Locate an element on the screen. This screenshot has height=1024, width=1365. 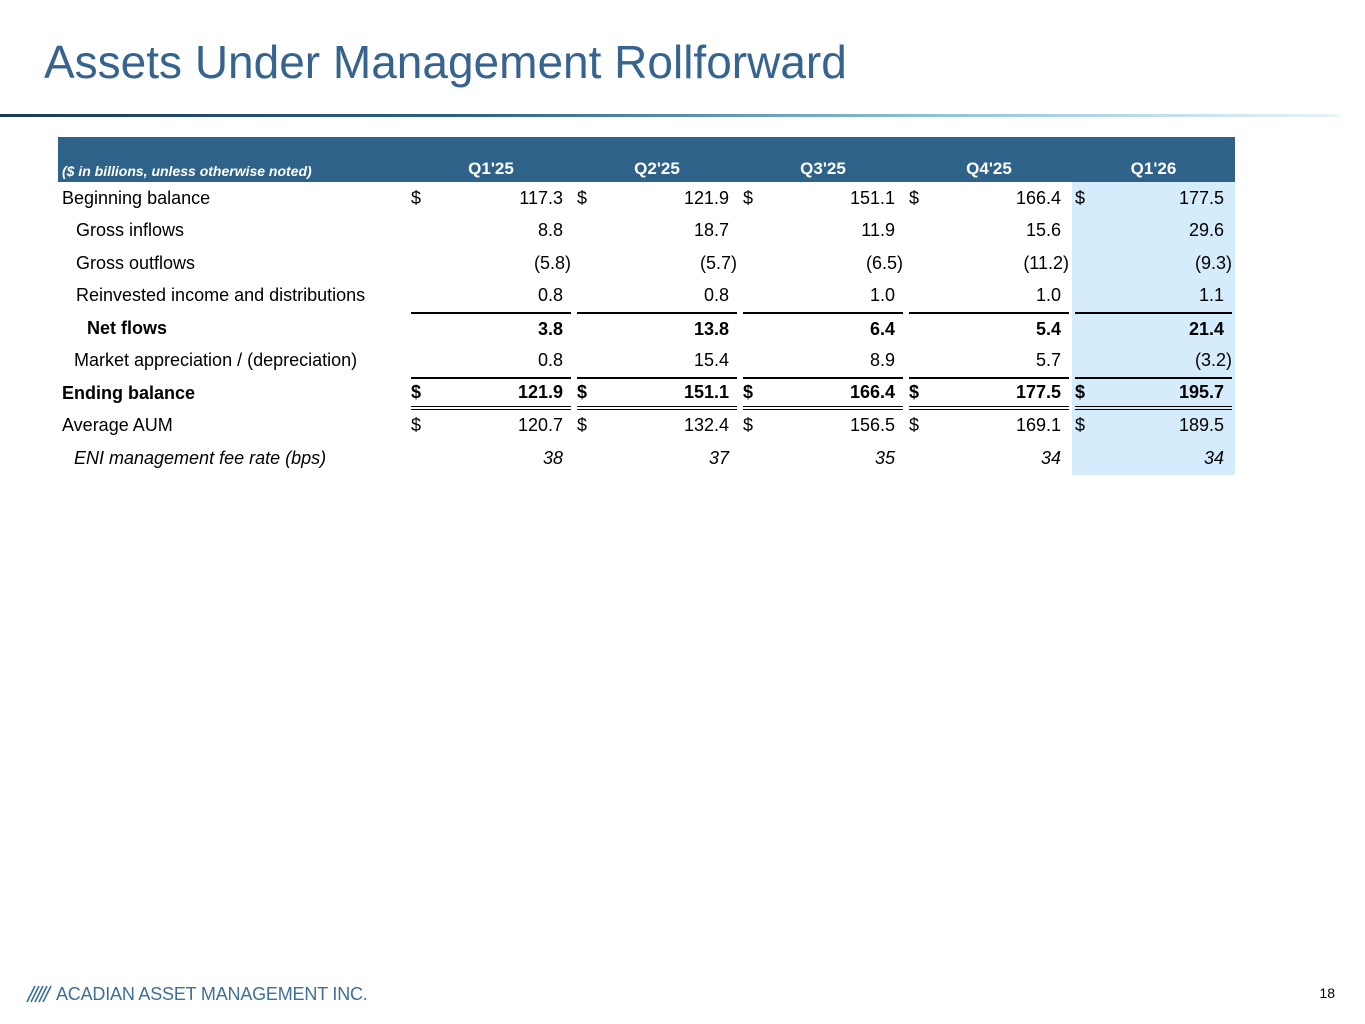
cell-value: 37 is located at coordinates (718, 457).